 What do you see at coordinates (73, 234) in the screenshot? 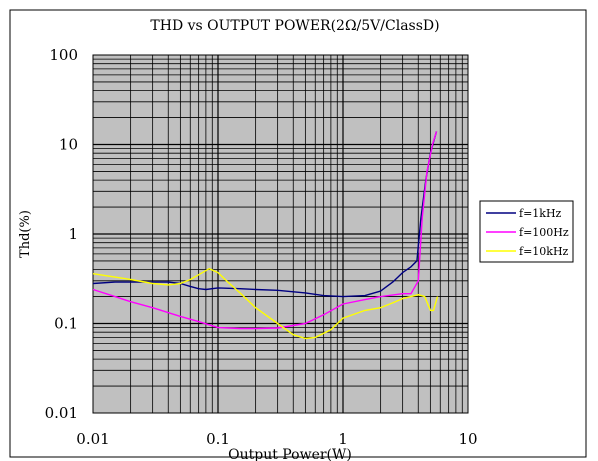
I see `y-tick-label: 1` at bounding box center [73, 234].